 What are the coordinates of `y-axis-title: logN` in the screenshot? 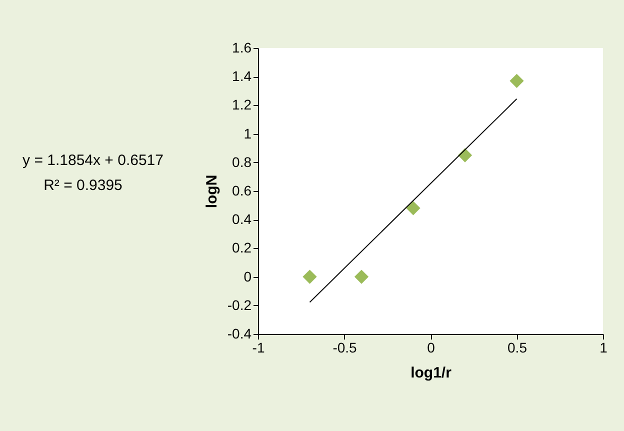 It's located at (211, 191).